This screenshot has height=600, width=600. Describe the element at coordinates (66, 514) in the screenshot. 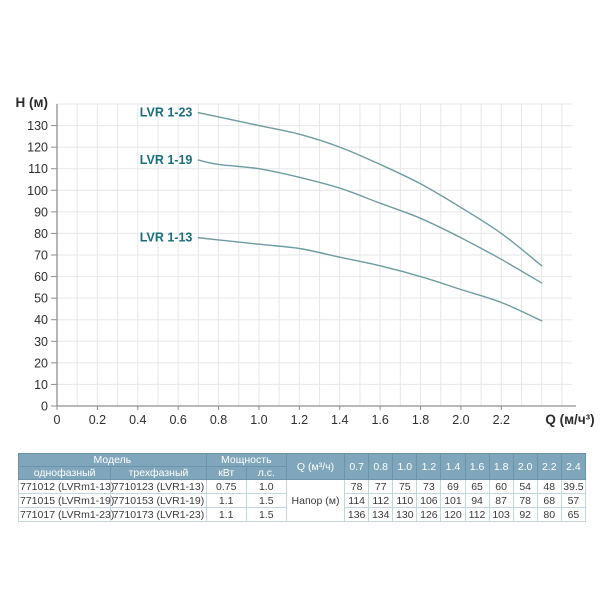

I see `cell-single-phase-model: 771017 (LVRm1-23)` at that location.